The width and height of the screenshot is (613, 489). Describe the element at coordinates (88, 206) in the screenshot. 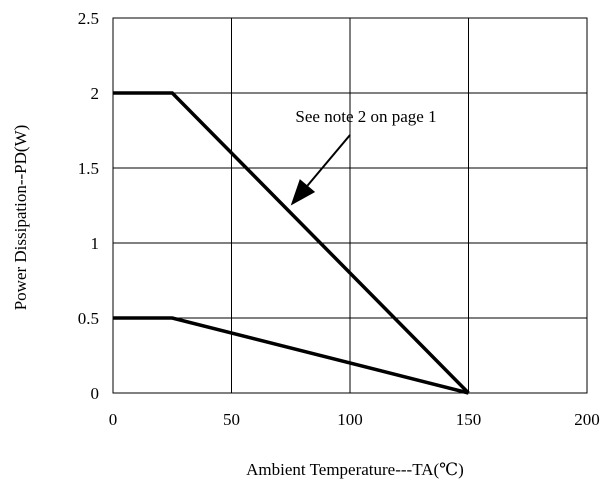

I see `y-tick-labels: 0 0.5 1 1.5 2 2.5` at that location.